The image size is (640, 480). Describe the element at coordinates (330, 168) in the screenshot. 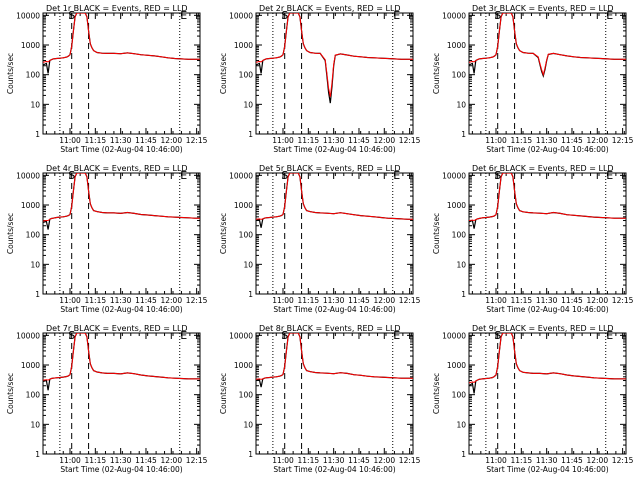

I see `panel-title: Det 5r BLACK = Events, RED = LLD` at that location.